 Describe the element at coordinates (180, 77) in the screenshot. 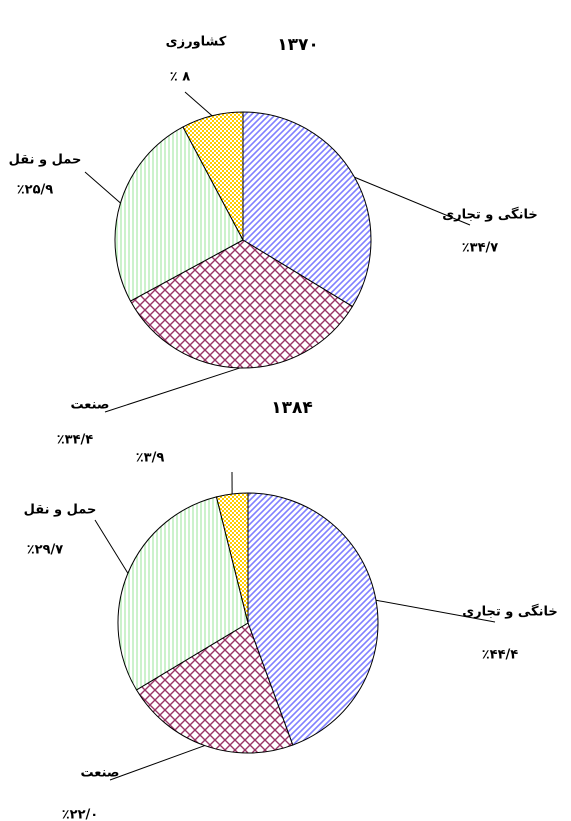

I see `value-label: ٪ ۸` at that location.